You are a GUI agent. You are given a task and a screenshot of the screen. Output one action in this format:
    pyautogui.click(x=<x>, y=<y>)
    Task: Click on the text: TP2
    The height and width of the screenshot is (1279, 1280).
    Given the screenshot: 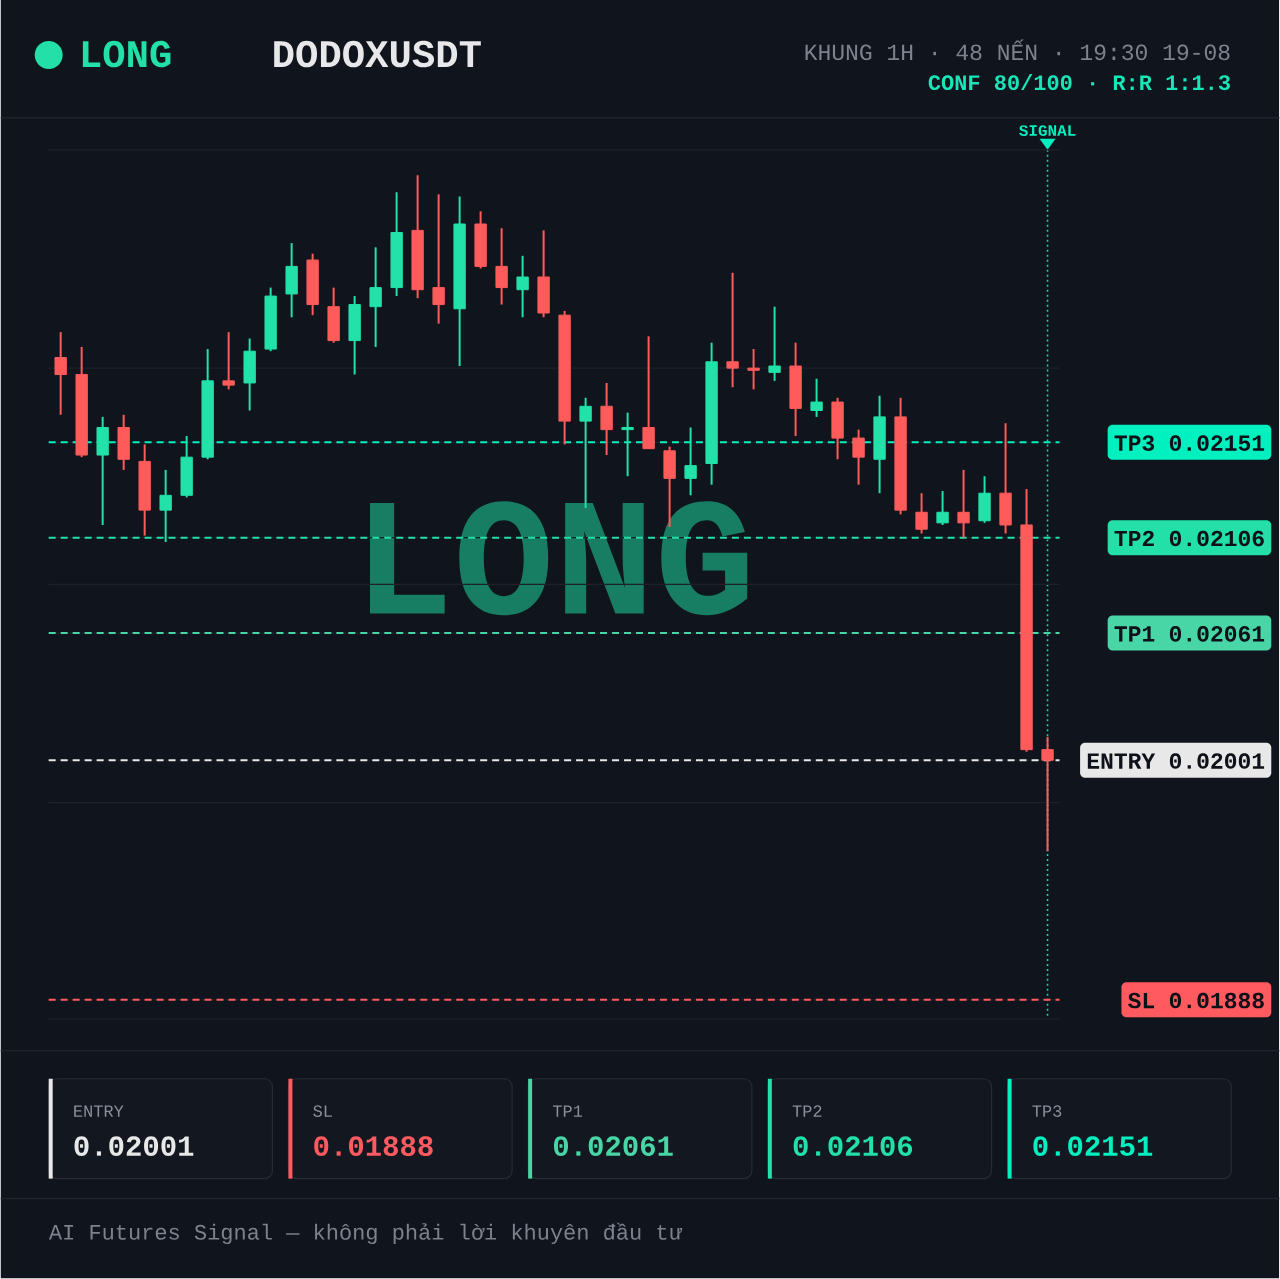 What is the action you would take?
    pyautogui.click(x=807, y=1111)
    